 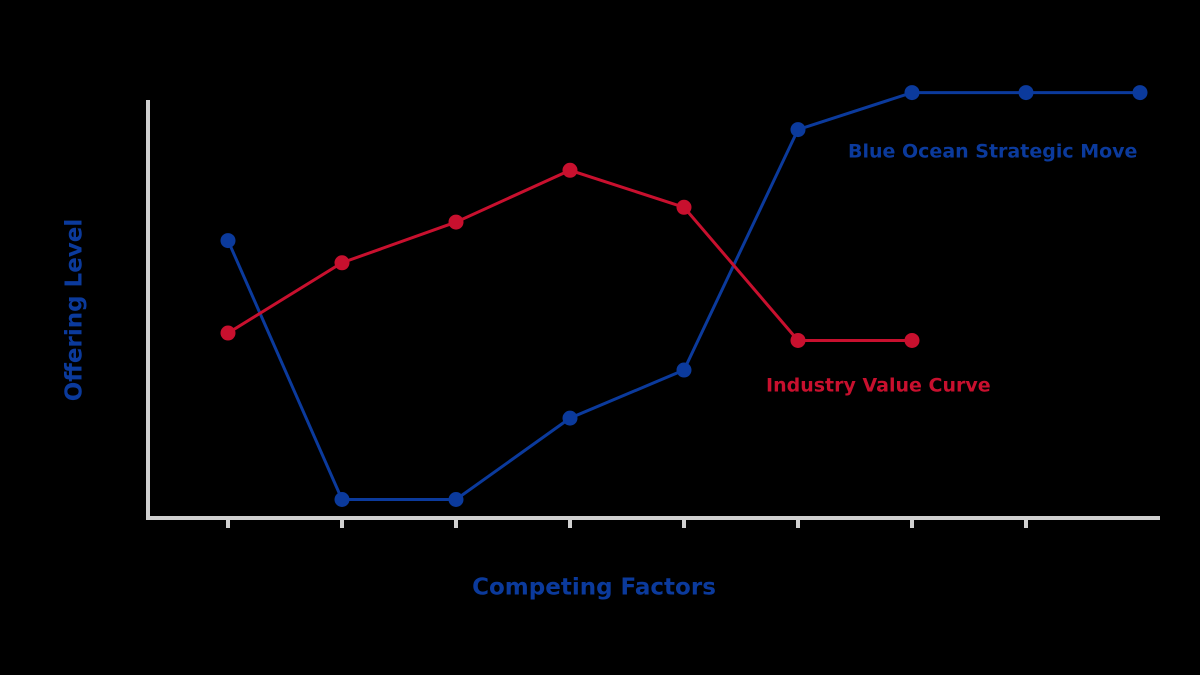 I want to click on series-label: Industry Value Curve, so click(x=878, y=386).